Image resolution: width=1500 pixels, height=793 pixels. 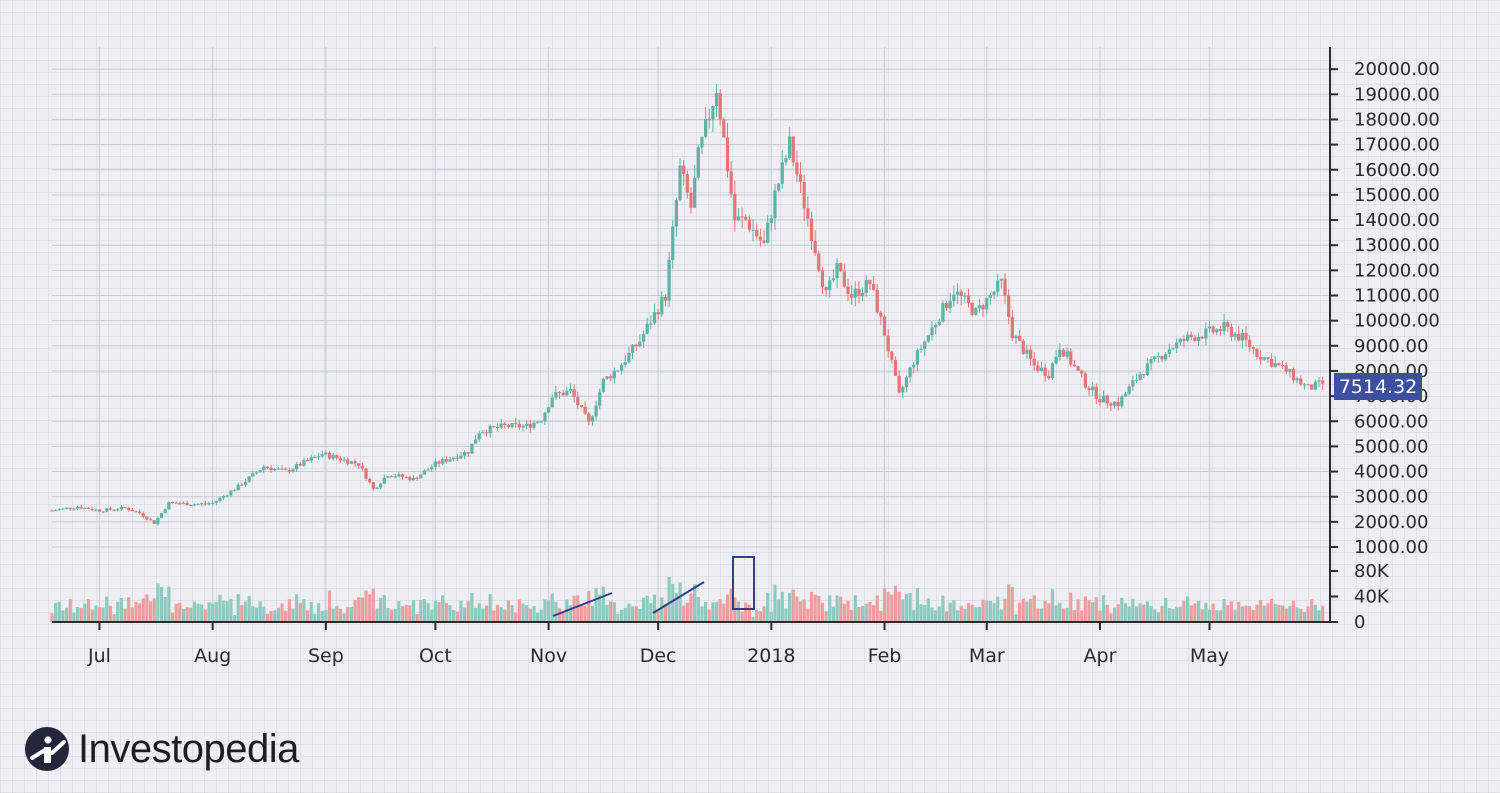 What do you see at coordinates (743, 583) in the screenshot?
I see `volume-highlight-box` at bounding box center [743, 583].